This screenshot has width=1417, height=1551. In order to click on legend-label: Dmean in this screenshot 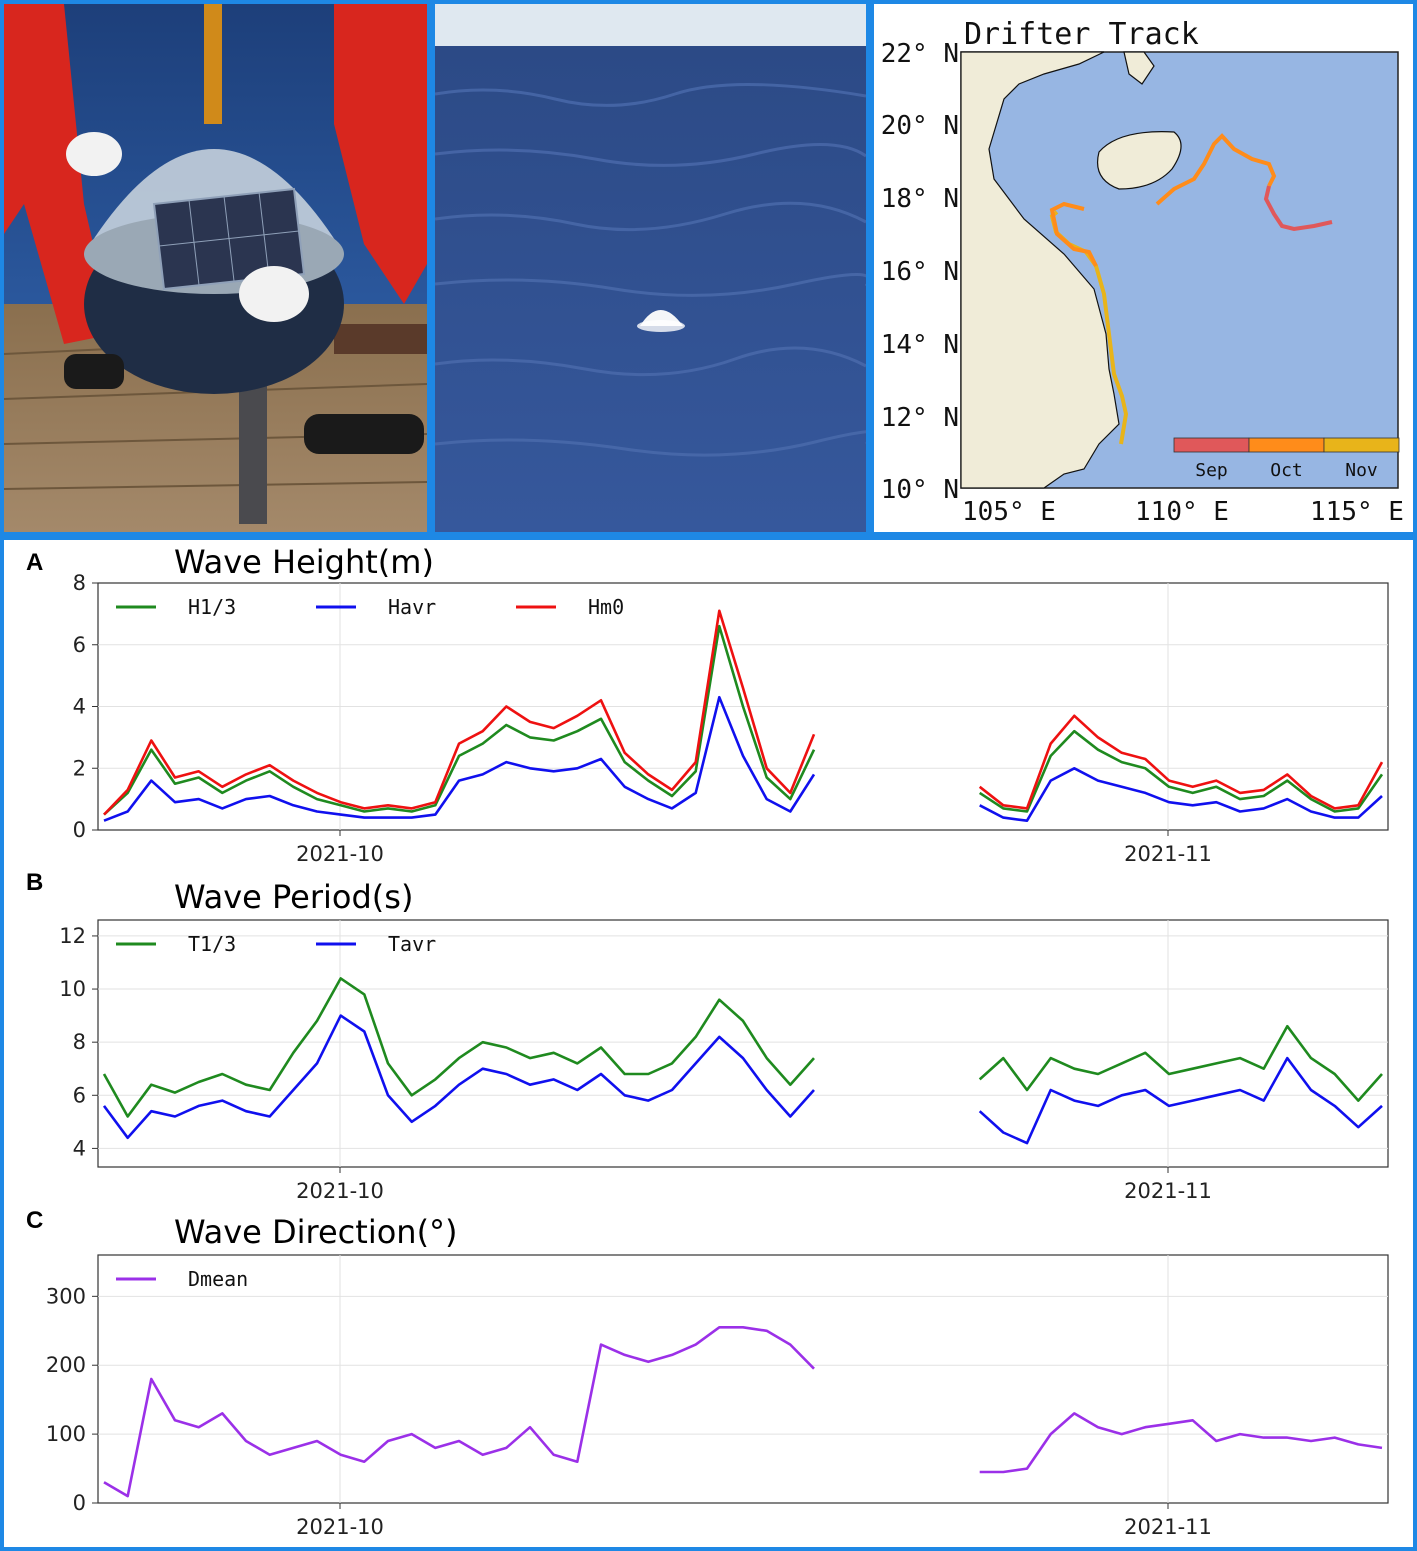, I will do `click(218, 1279)`.